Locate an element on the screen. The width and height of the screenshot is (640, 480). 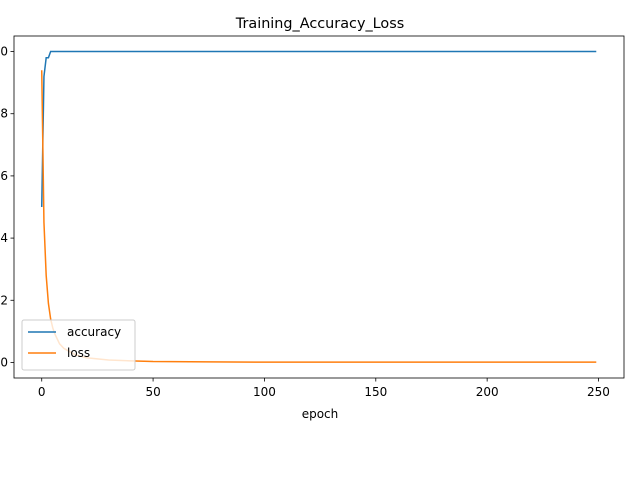
y-tick-label: 4 is located at coordinates (4, 238).